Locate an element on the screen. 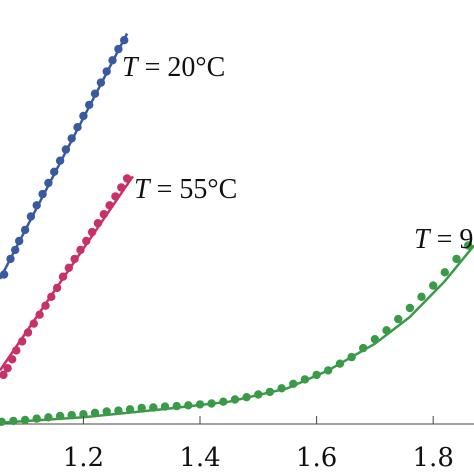  series-label-t55: T = 55°C is located at coordinates (185, 189).